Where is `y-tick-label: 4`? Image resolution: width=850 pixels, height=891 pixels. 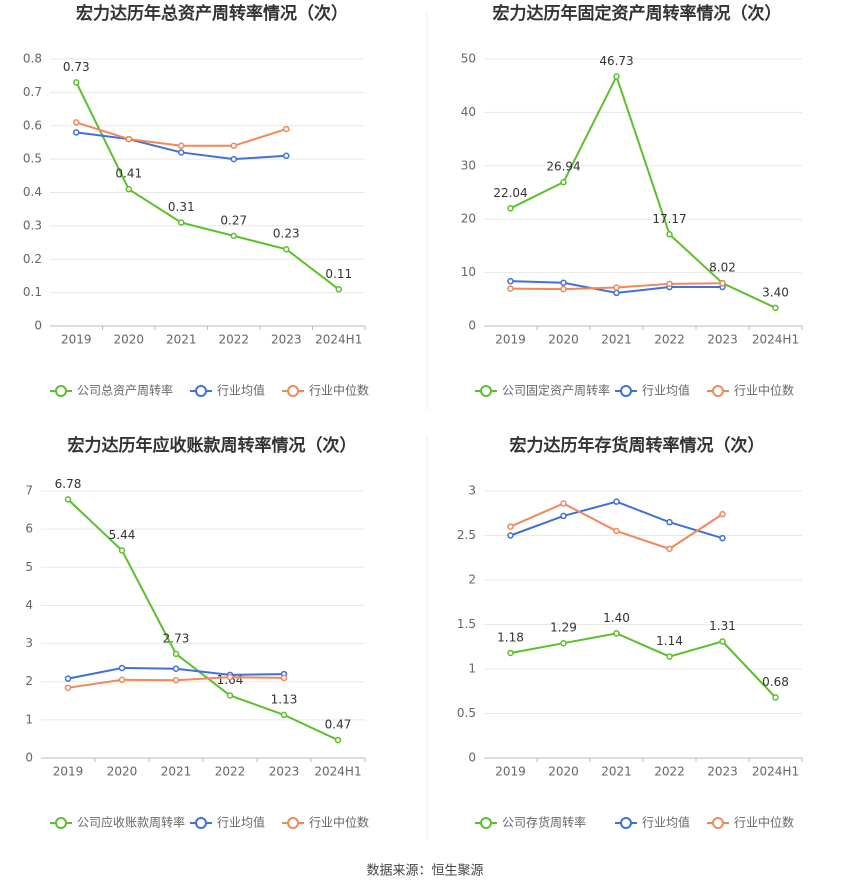
y-tick-label: 4 is located at coordinates (29, 605).